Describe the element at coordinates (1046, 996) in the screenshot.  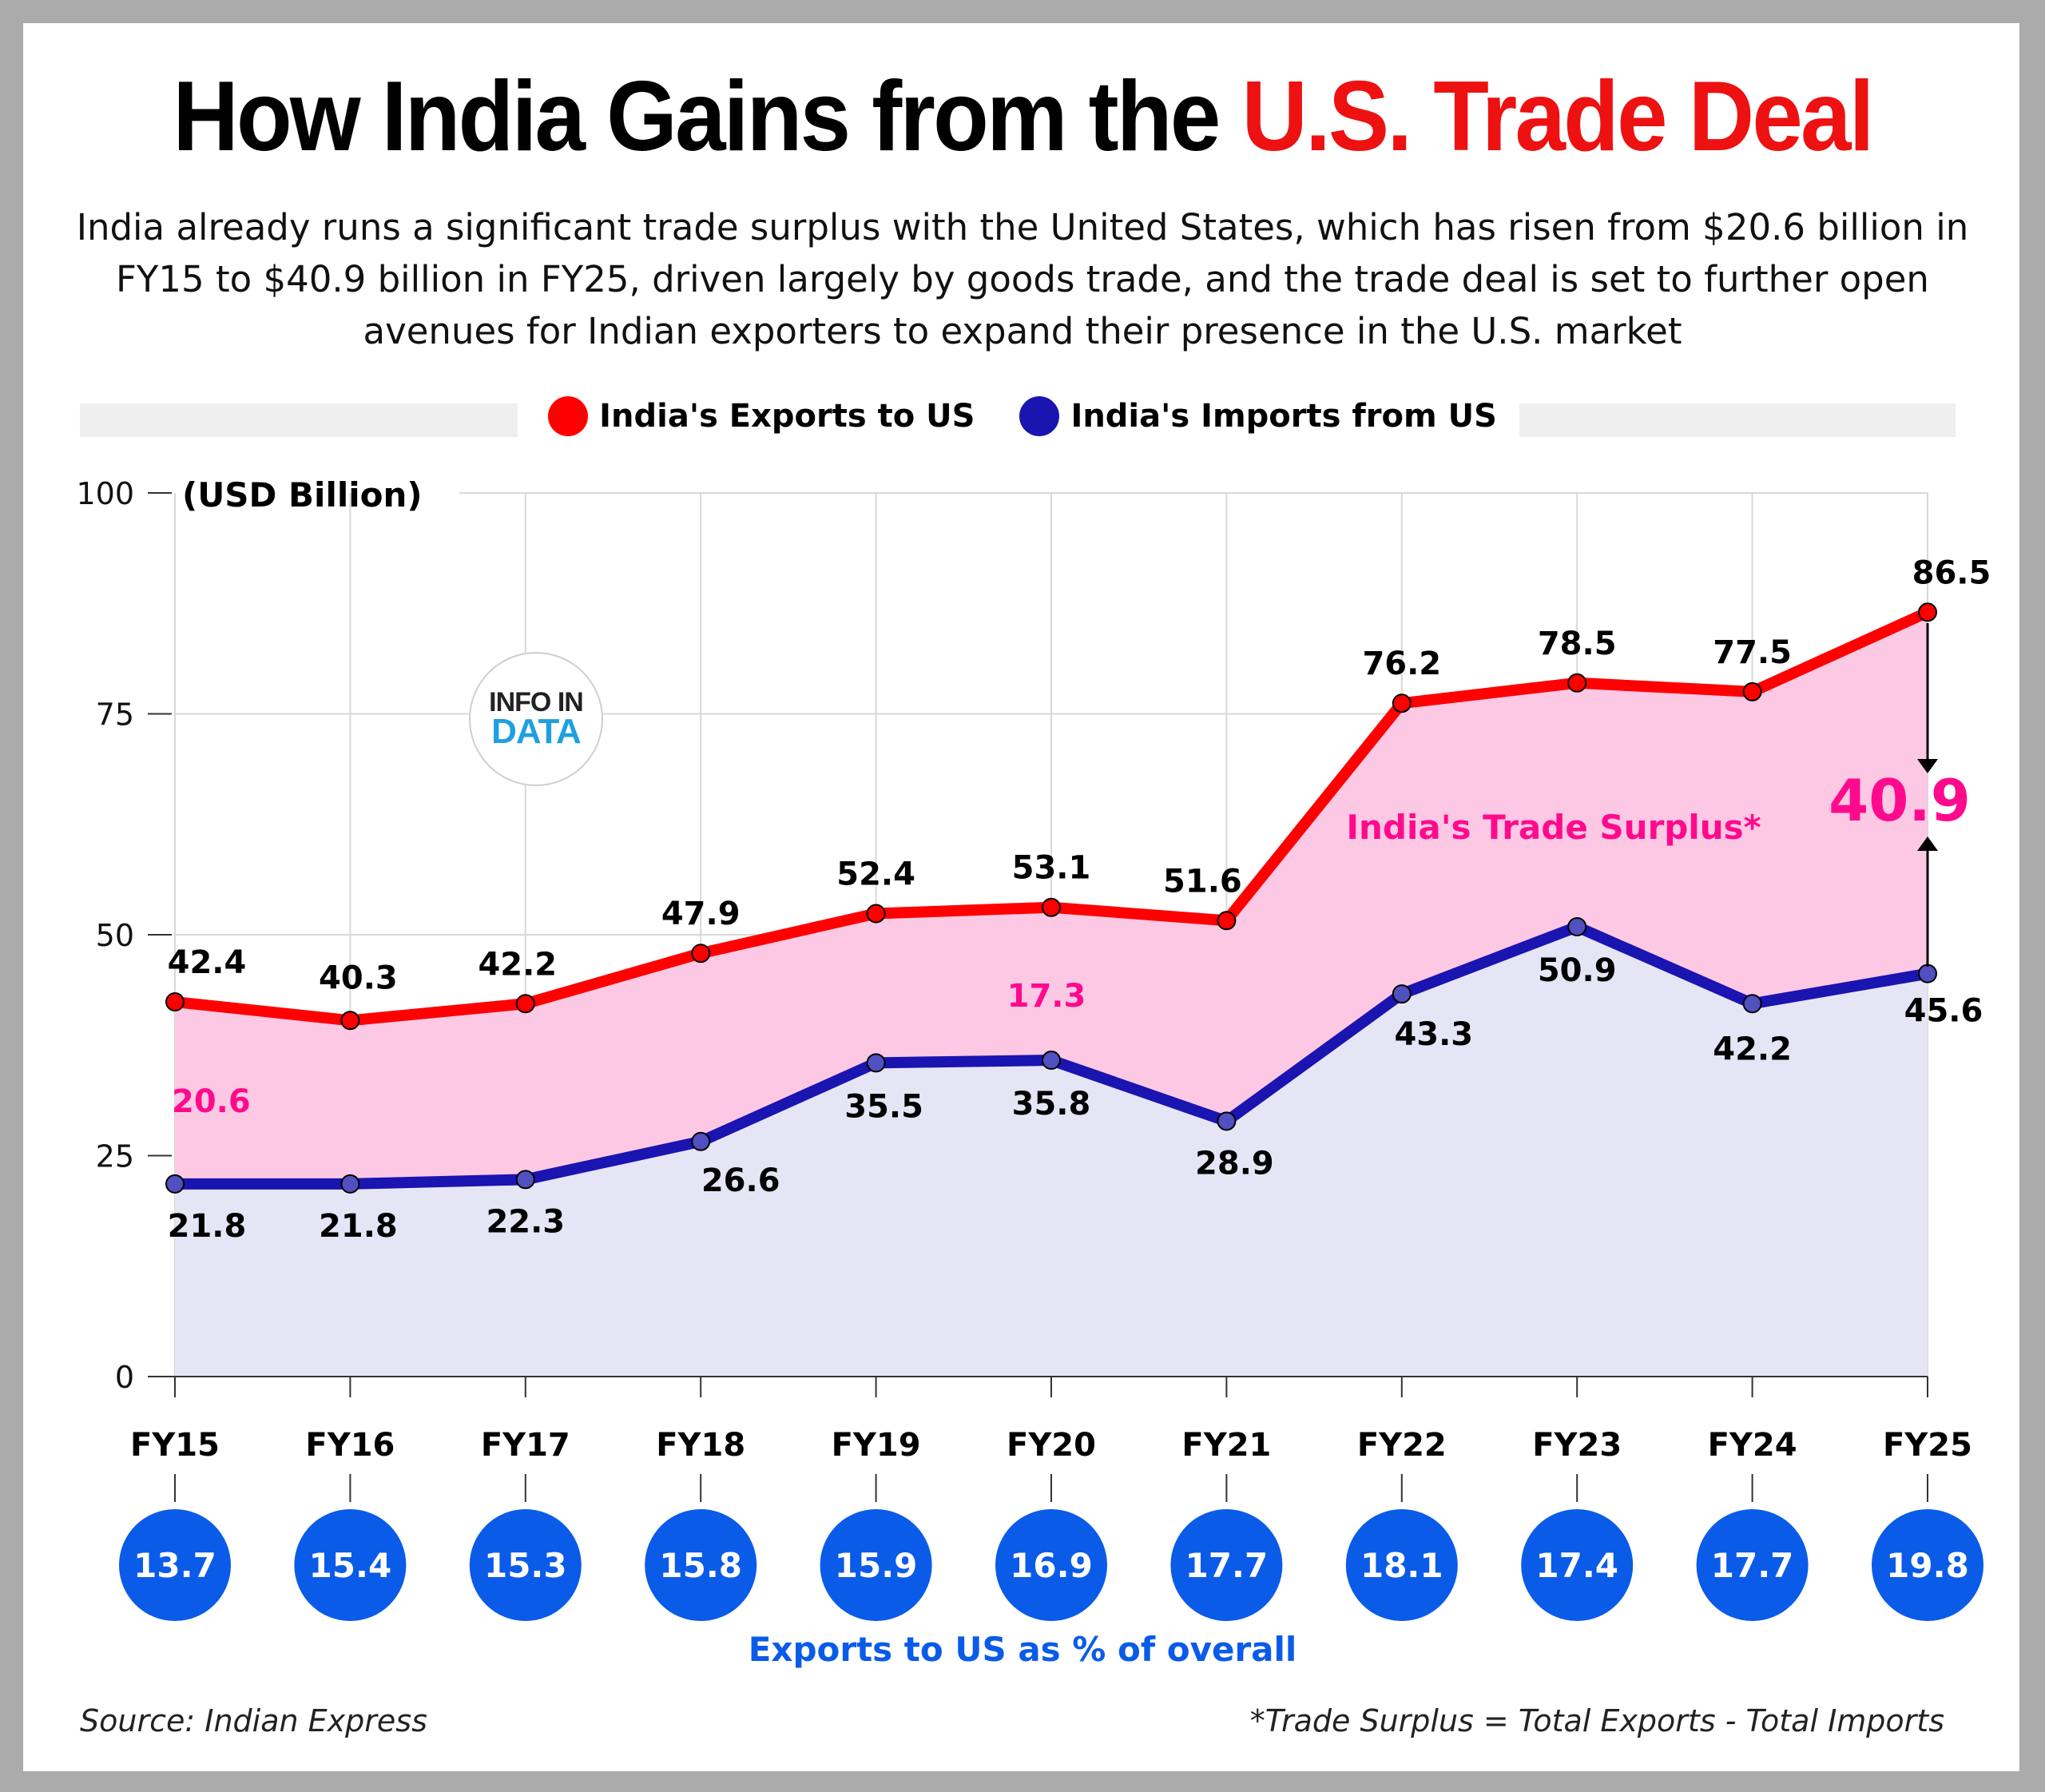
I see `surplus-label-fy20: 17.3` at that location.